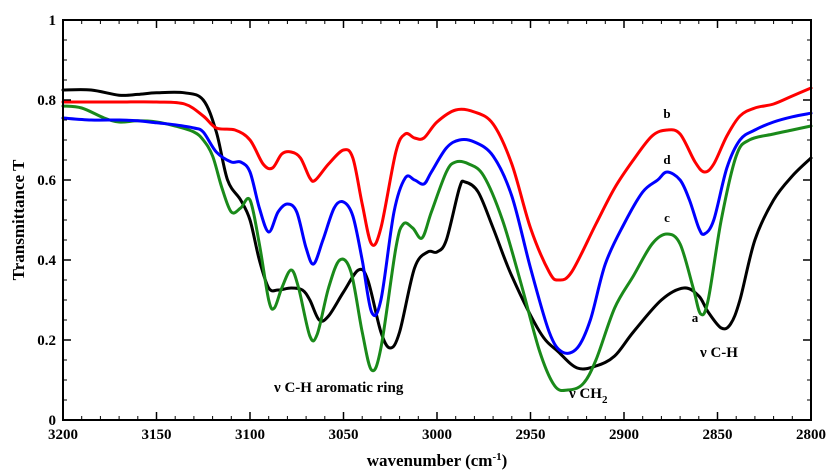 The height and width of the screenshot is (470, 833). What do you see at coordinates (505, 460) in the screenshot?
I see `x-axis-title-close: )` at bounding box center [505, 460].